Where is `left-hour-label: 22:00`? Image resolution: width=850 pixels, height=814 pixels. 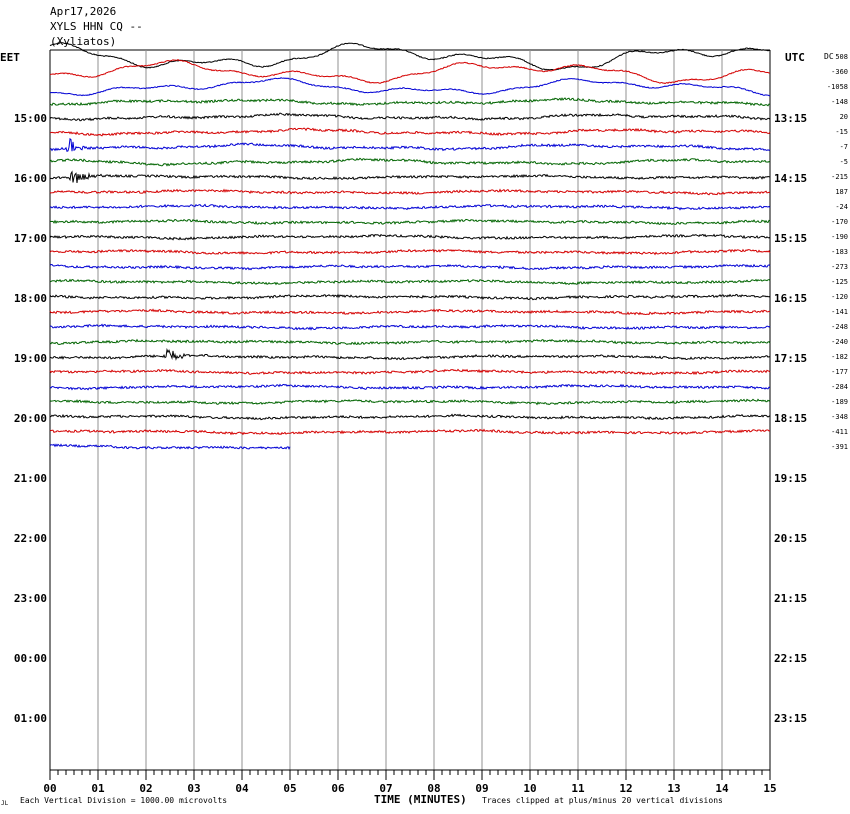
left-hour-label: 22:00 is located at coordinates (30, 538).